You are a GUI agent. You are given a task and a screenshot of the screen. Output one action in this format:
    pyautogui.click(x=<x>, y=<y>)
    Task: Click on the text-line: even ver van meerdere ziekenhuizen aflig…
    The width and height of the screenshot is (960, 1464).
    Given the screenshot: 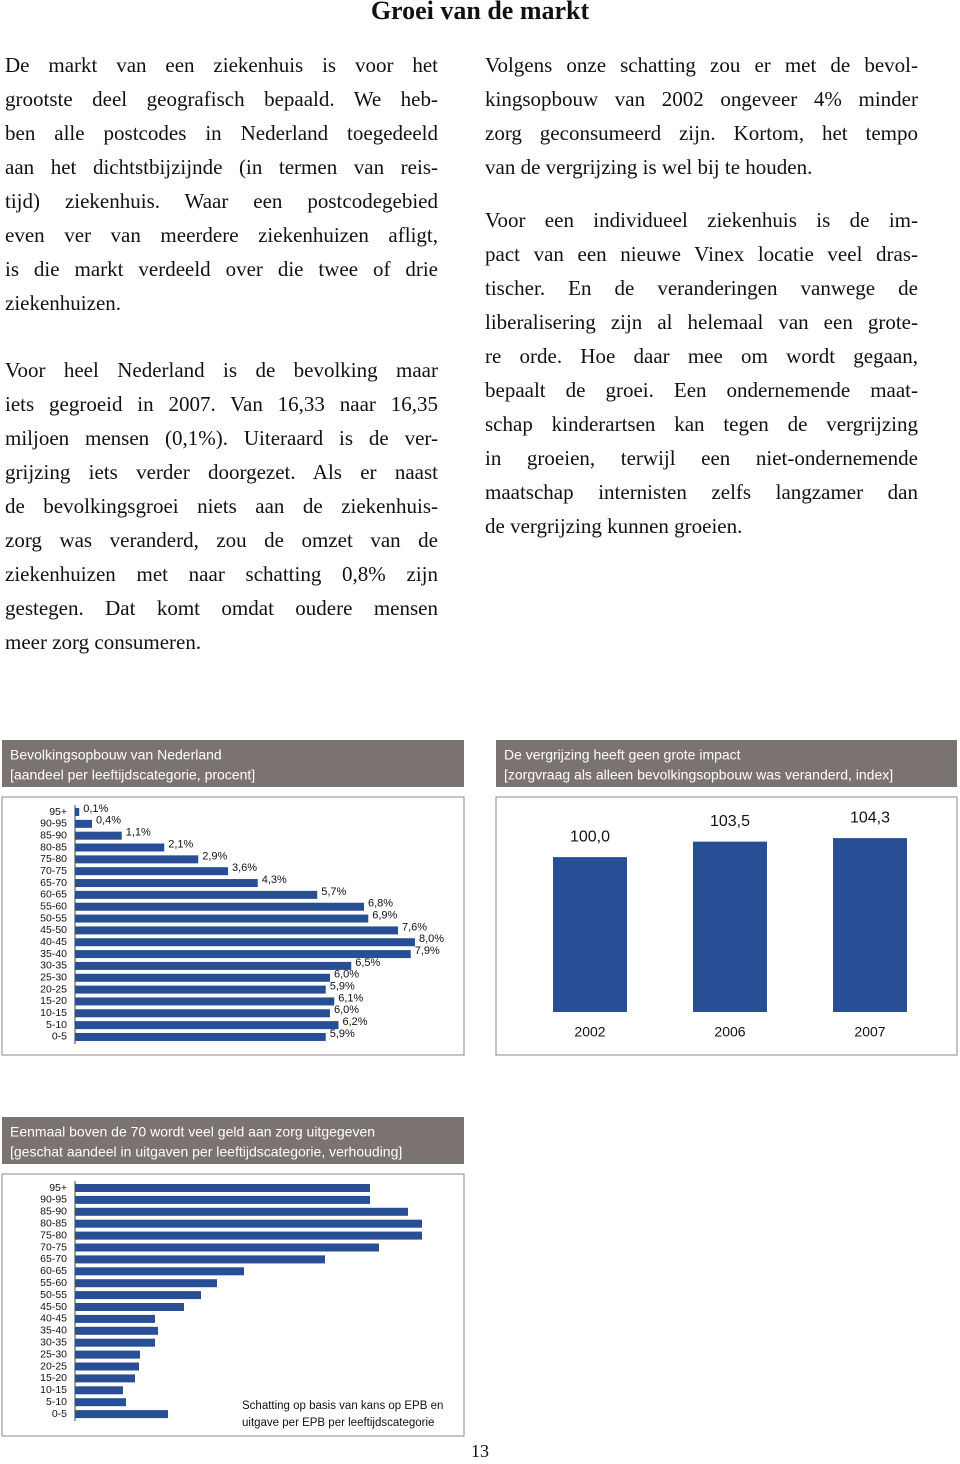 What is the action you would take?
    pyautogui.click(x=221, y=235)
    